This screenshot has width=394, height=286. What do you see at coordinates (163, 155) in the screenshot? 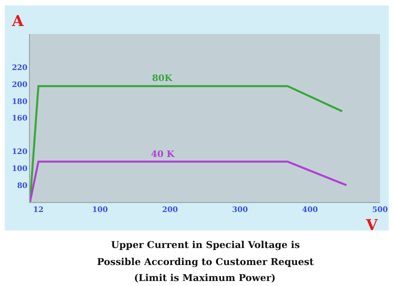
I see `series-label: 40 K` at bounding box center [163, 155].